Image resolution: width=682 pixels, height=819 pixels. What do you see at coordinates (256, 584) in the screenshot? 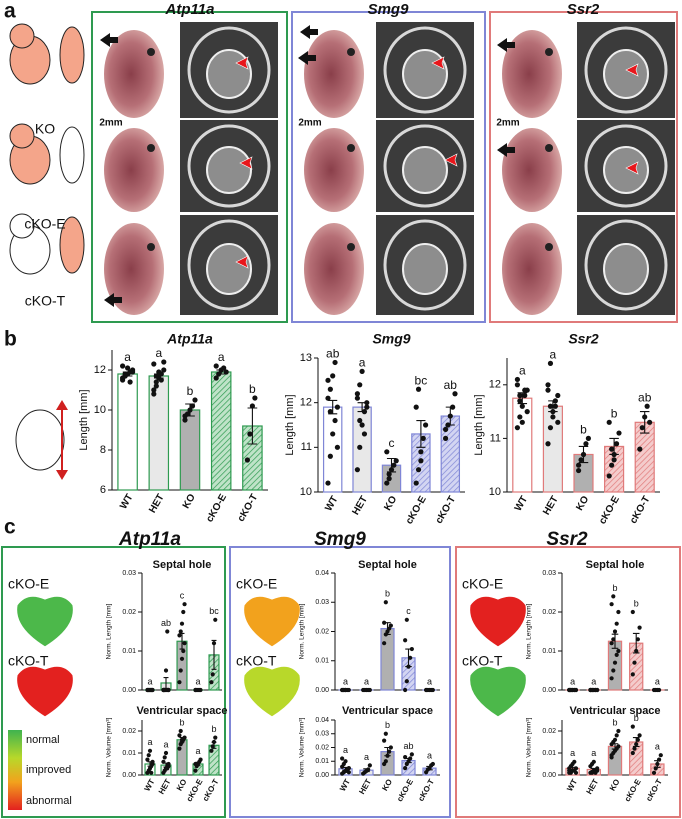
I see `row-label: cKO-E` at bounding box center [256, 584].